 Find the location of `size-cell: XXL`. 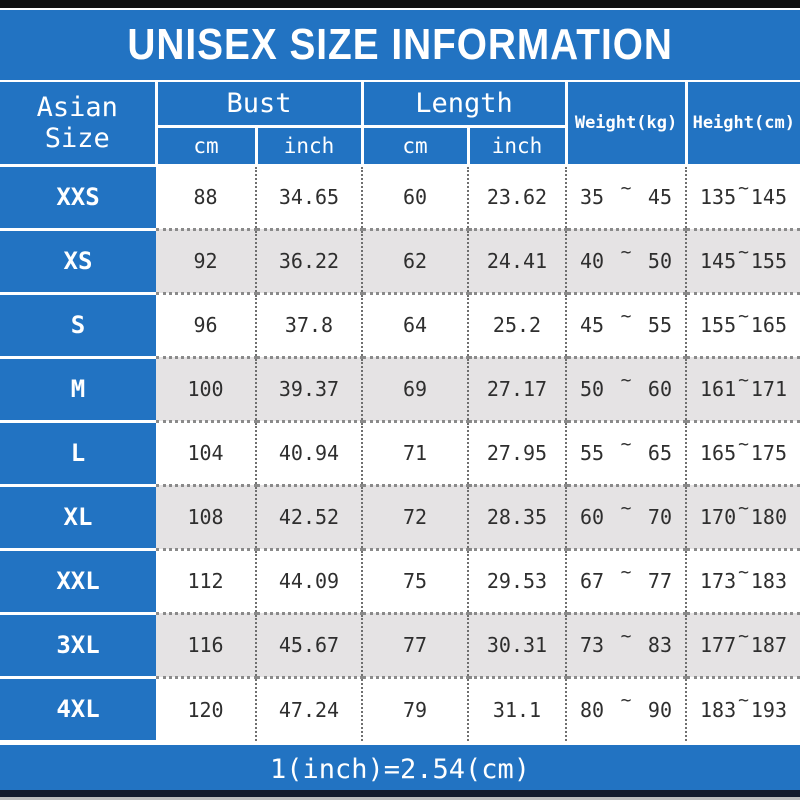

size-cell: XXL is located at coordinates (78, 582).